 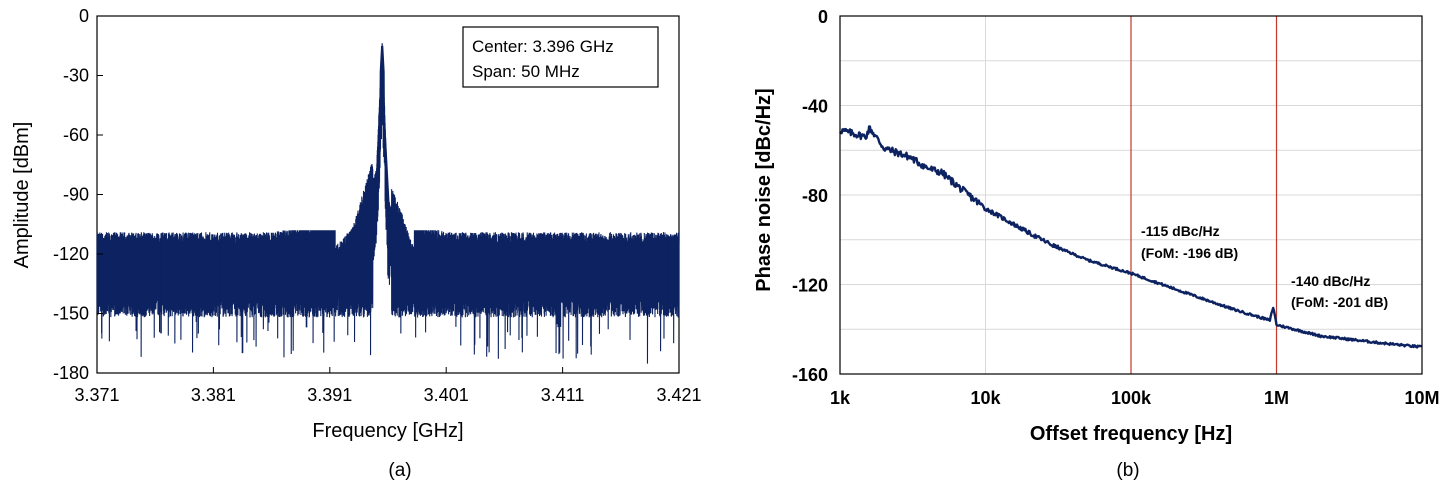 I want to click on phase-noise-x-tick-label: 100k, so click(x=1131, y=398).